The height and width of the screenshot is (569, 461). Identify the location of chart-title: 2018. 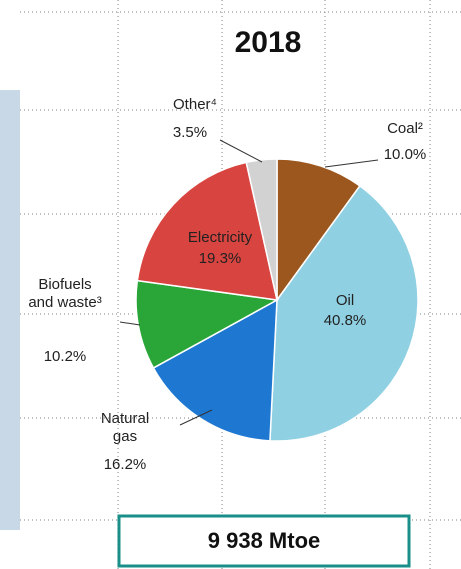
(268, 42).